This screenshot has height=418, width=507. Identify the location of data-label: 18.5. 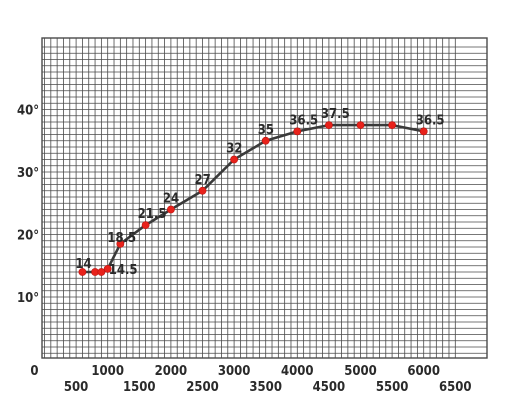
(121, 238).